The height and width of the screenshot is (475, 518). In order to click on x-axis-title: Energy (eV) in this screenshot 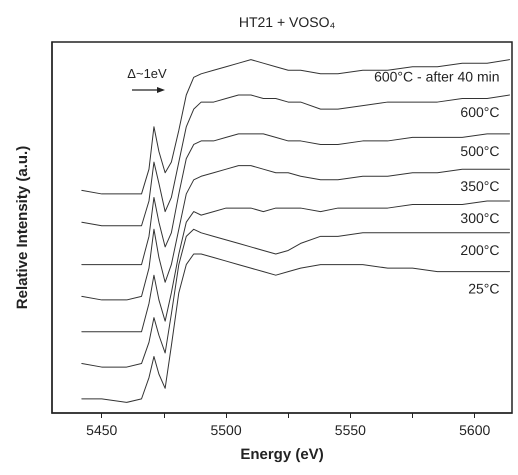, I will do `click(282, 454)`.